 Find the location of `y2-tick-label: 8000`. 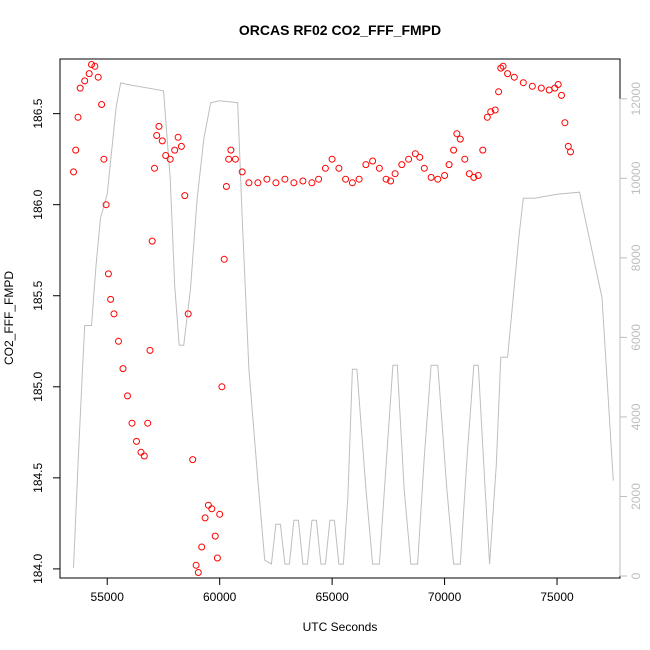

y2-tick-label: 8000 is located at coordinates (636, 257).